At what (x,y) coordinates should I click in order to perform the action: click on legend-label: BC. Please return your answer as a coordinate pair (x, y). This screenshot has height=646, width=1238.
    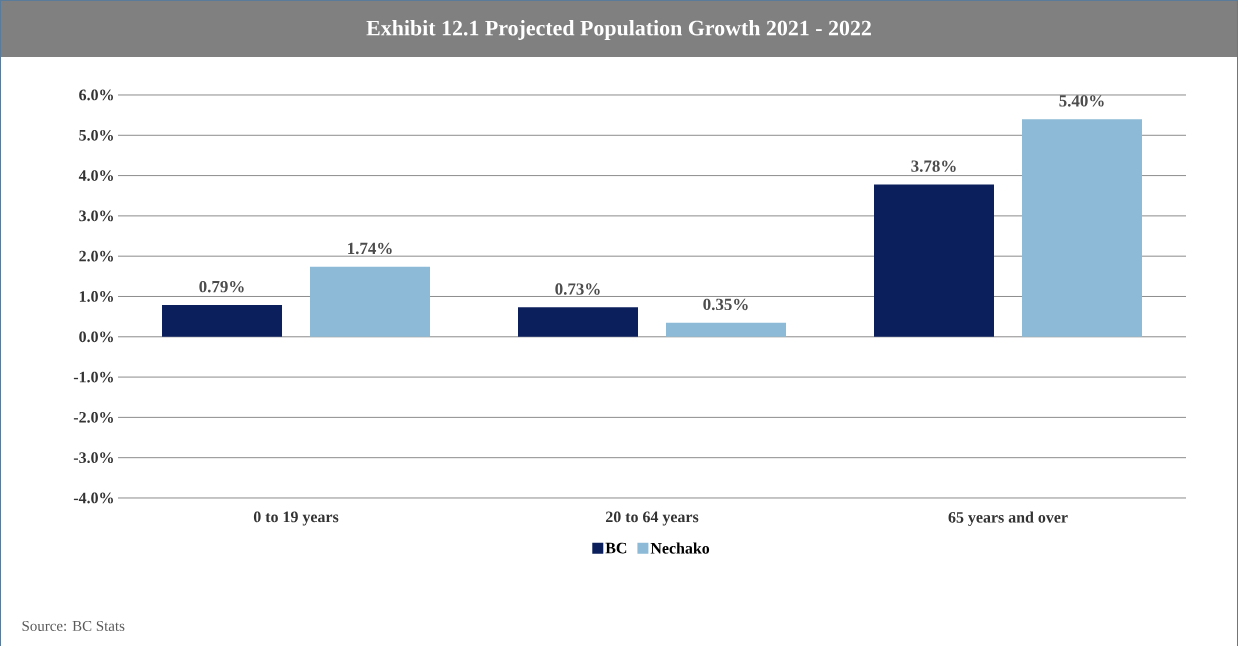
    Looking at the image, I should click on (616, 548).